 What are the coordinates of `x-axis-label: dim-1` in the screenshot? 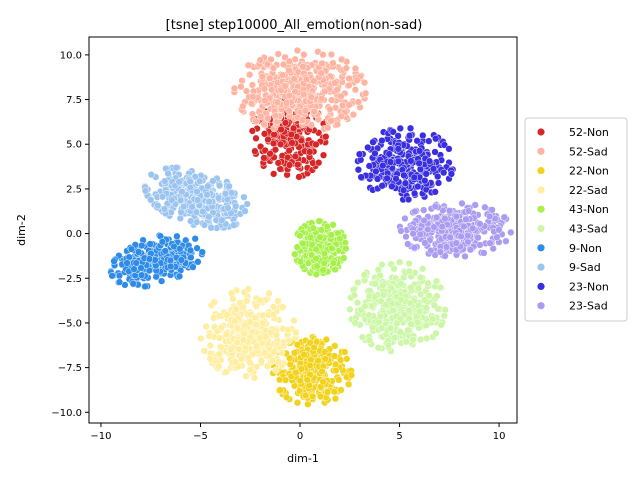 It's located at (303, 458).